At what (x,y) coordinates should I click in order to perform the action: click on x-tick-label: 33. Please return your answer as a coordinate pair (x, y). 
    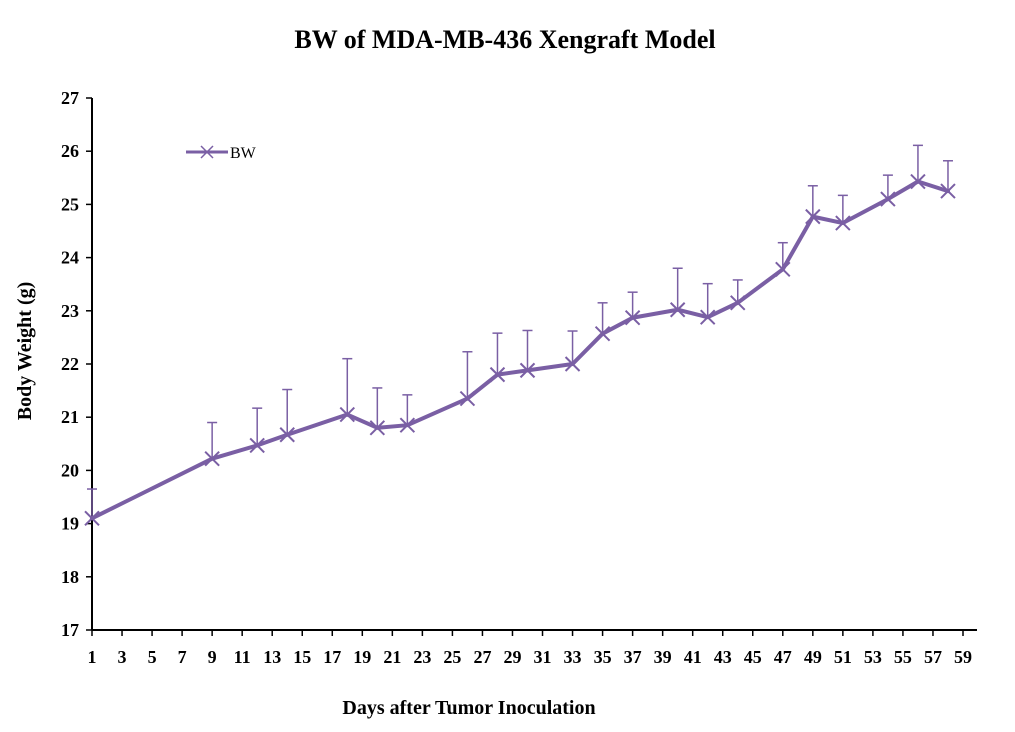
    Looking at the image, I should click on (573, 657).